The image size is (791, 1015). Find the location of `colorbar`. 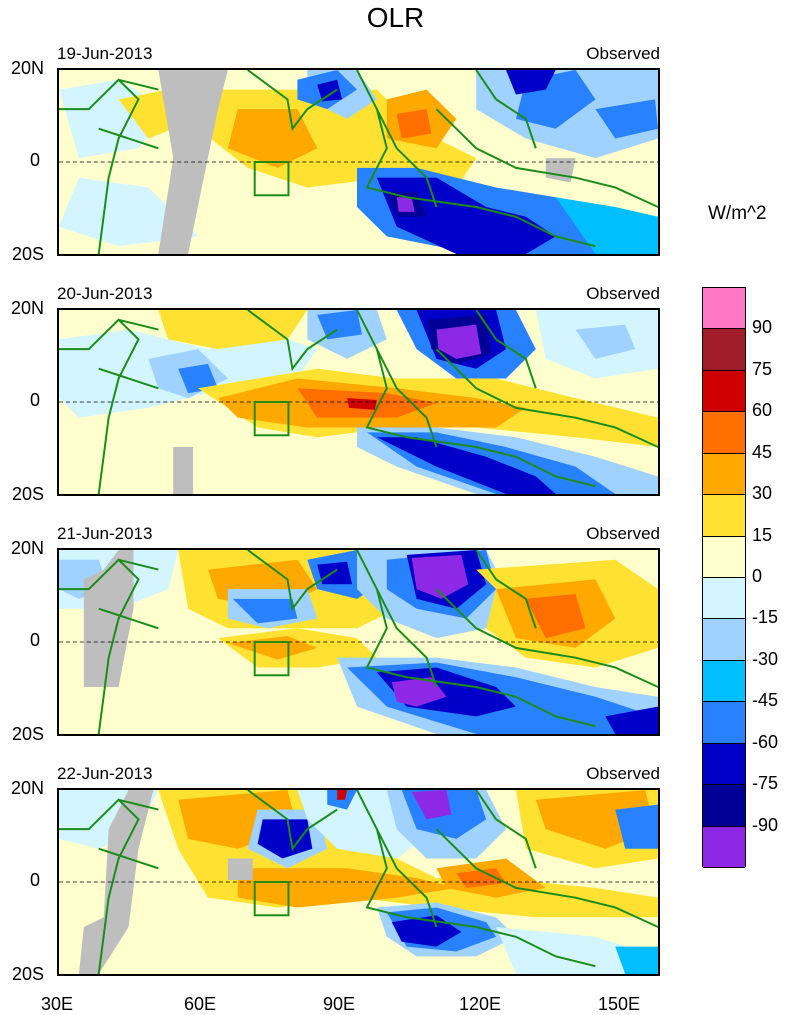

colorbar is located at coordinates (724, 577).